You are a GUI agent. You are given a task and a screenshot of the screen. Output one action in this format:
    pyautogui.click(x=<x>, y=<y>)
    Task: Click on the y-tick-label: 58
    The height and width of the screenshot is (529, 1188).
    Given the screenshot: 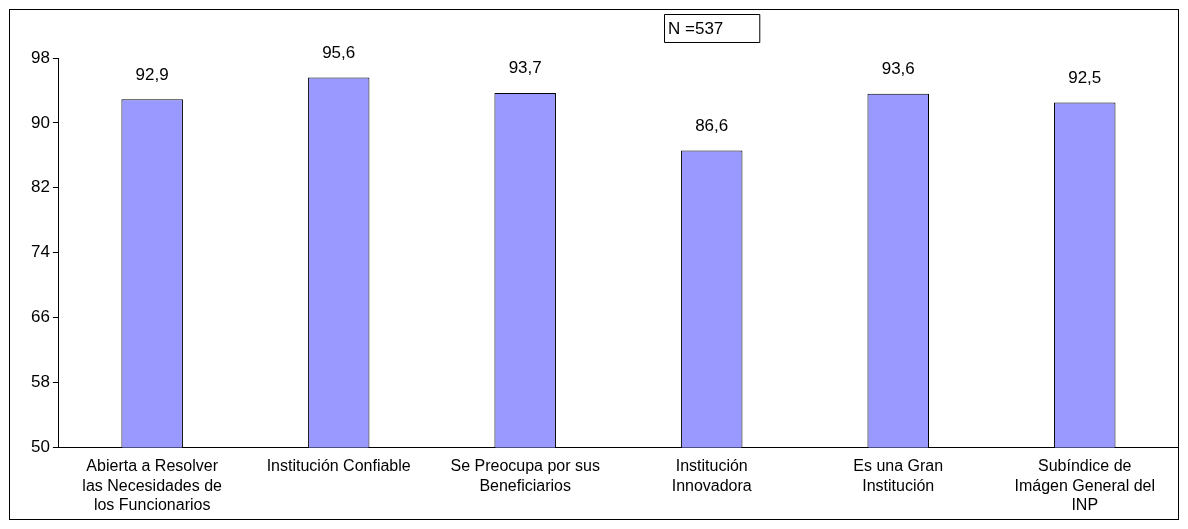 What is the action you would take?
    pyautogui.click(x=40, y=382)
    